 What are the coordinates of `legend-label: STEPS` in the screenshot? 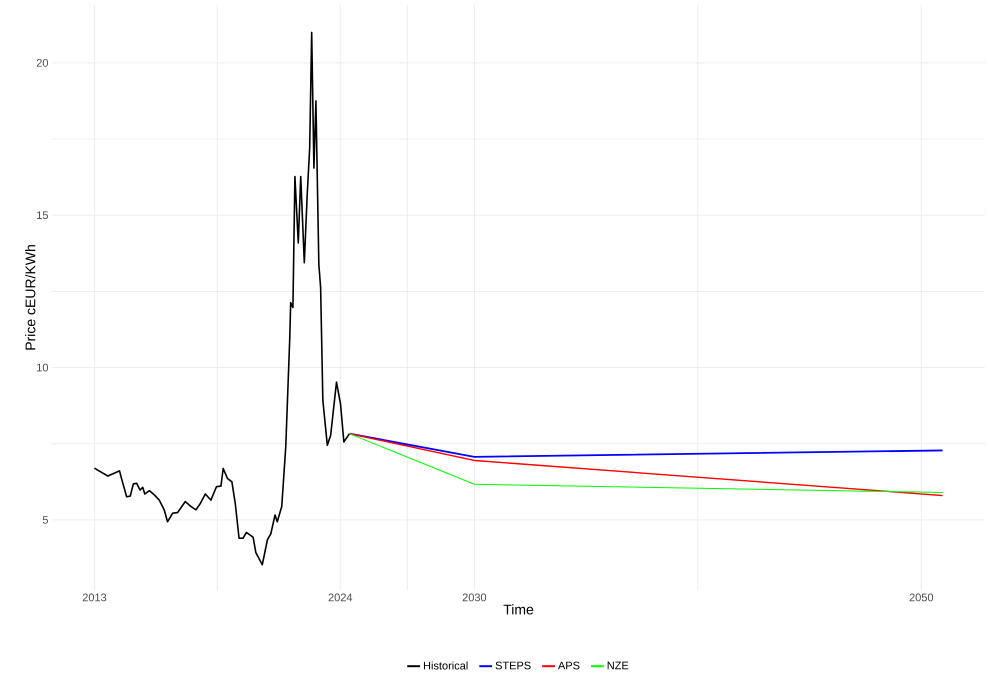 It's located at (513, 666).